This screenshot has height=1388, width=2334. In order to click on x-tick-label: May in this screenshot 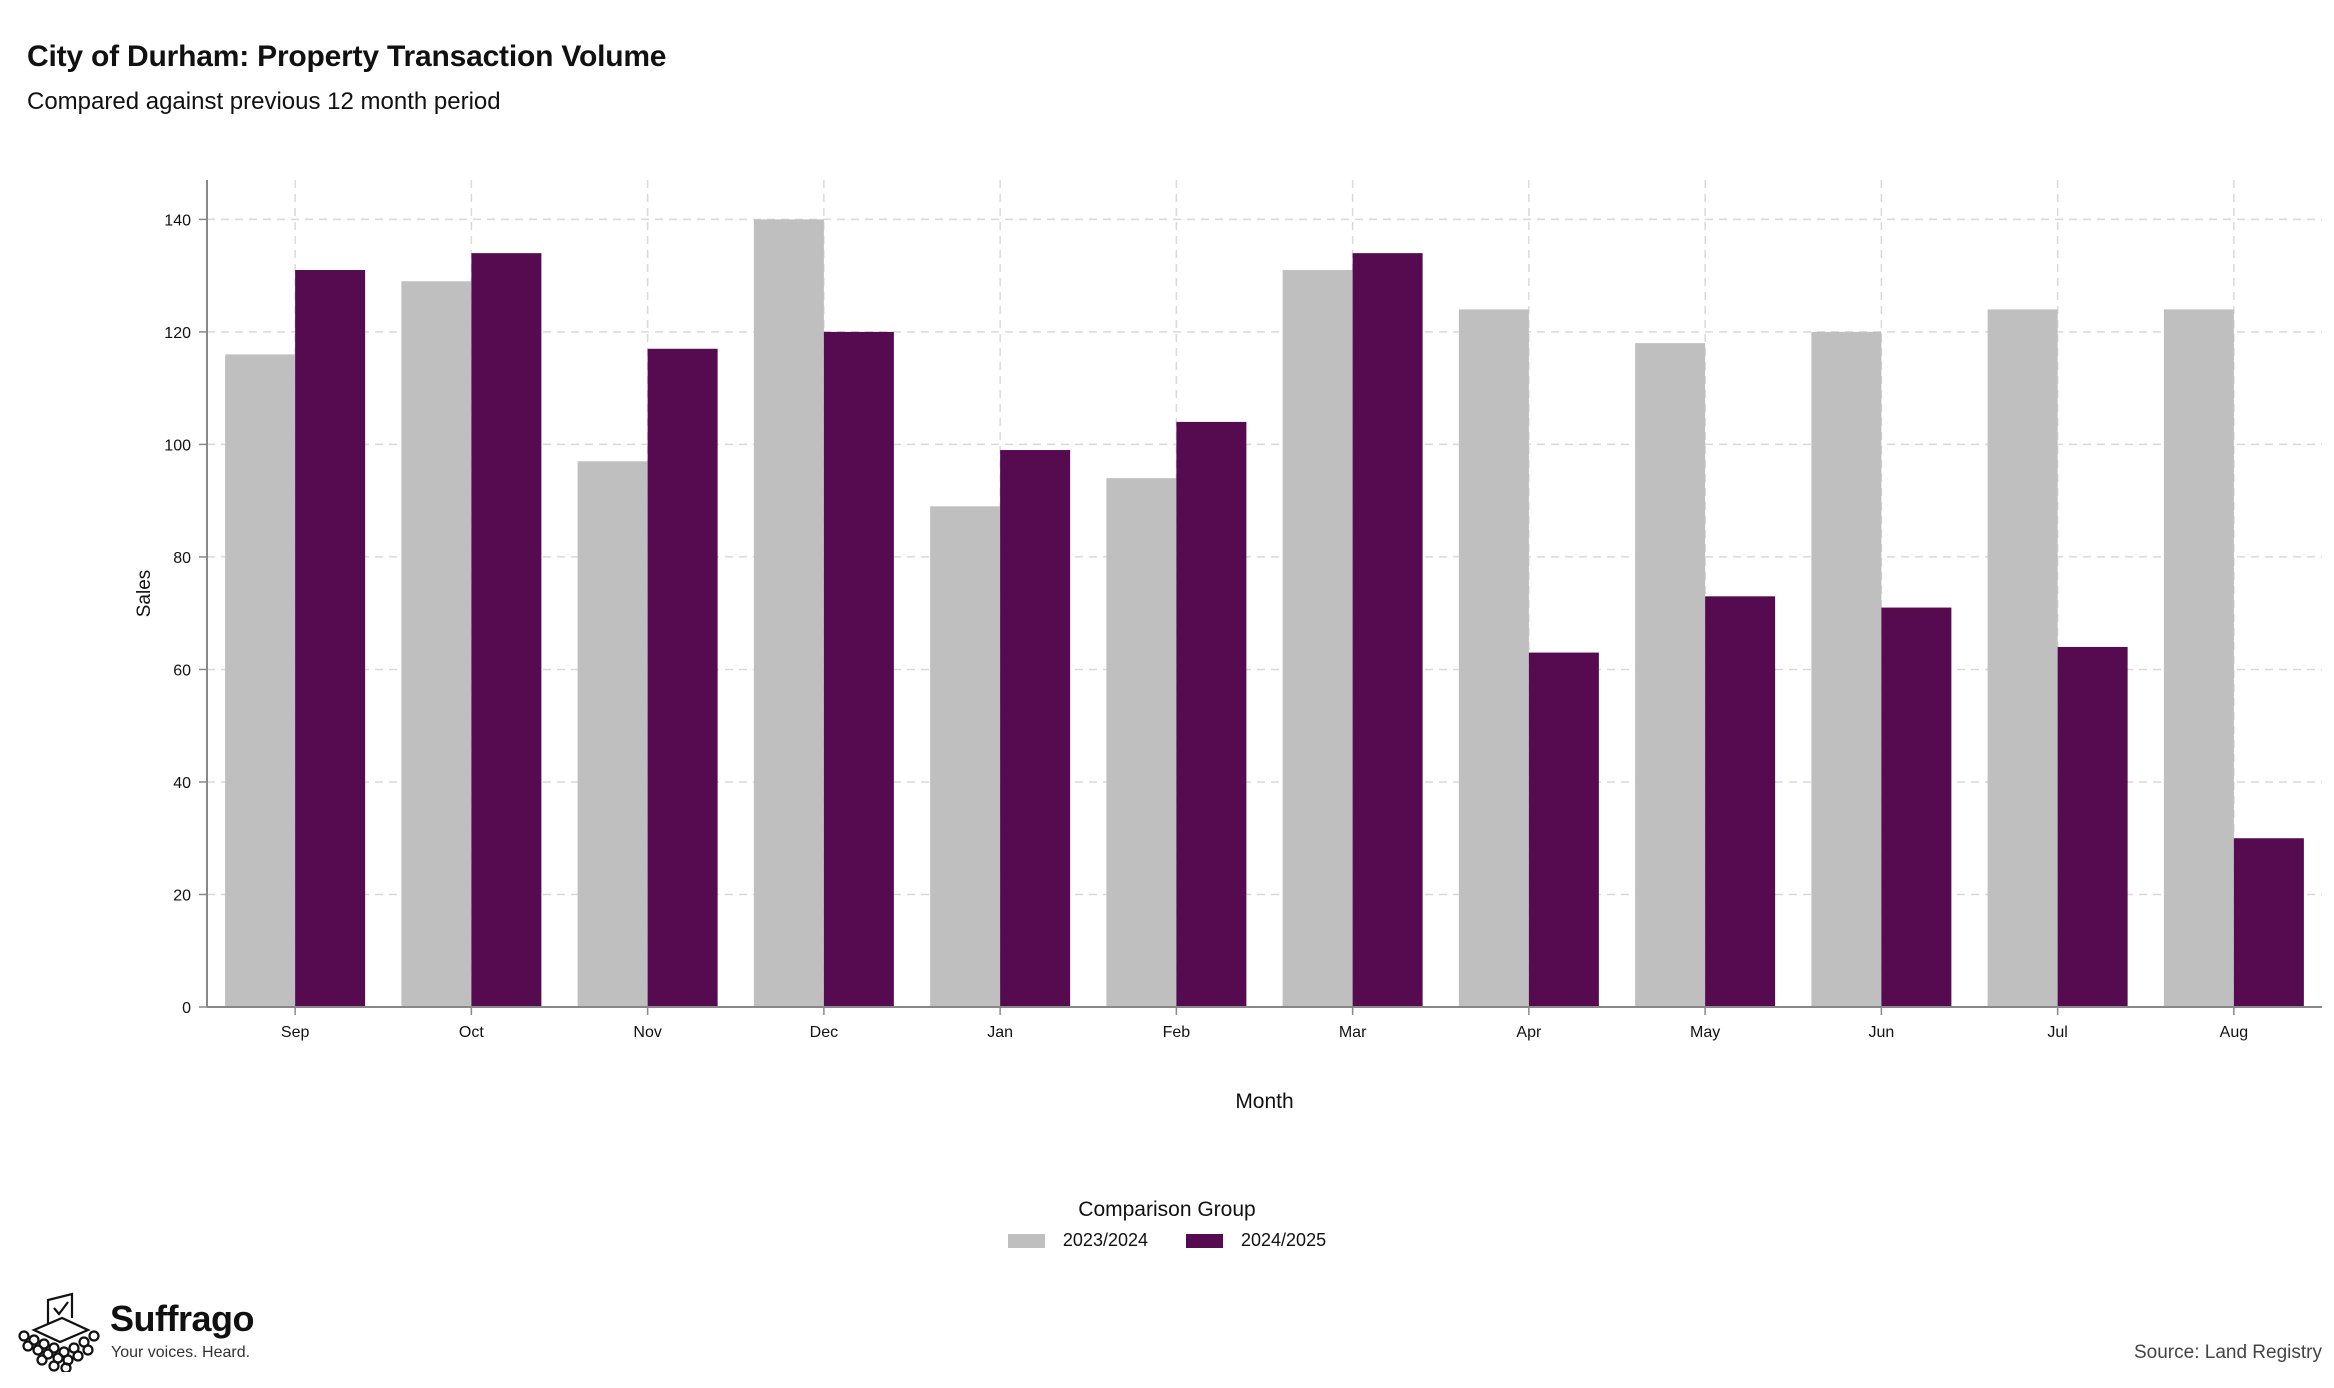, I will do `click(1705, 1032)`.